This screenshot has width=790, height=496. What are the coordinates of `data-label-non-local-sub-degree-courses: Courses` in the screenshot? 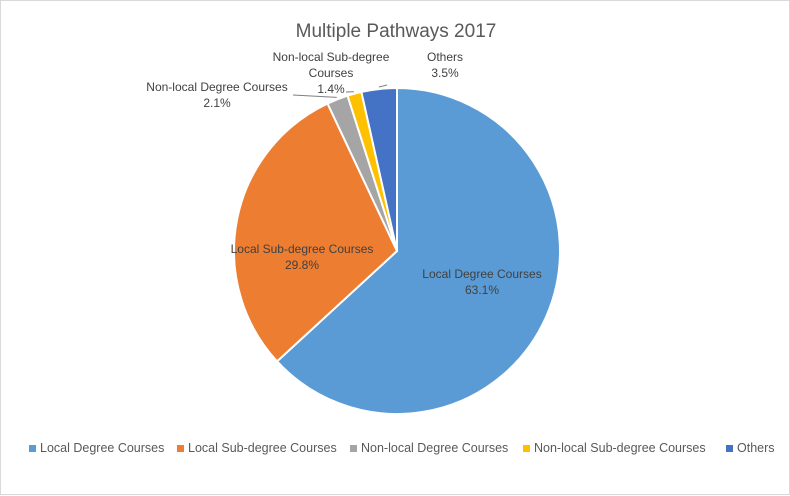 It's located at (331, 73).